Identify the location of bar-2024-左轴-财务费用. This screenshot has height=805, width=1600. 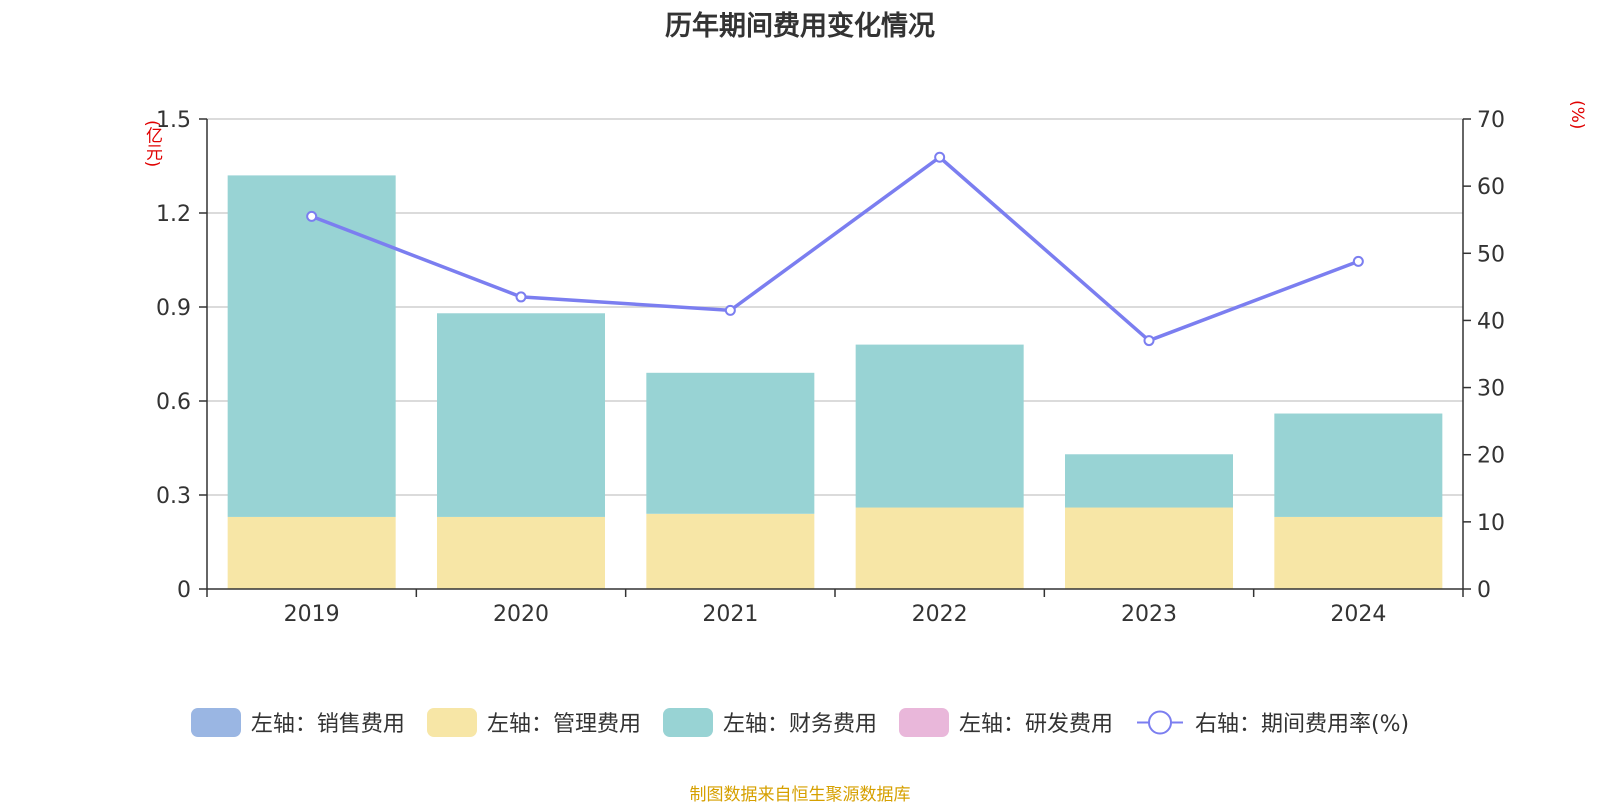
(1358, 465).